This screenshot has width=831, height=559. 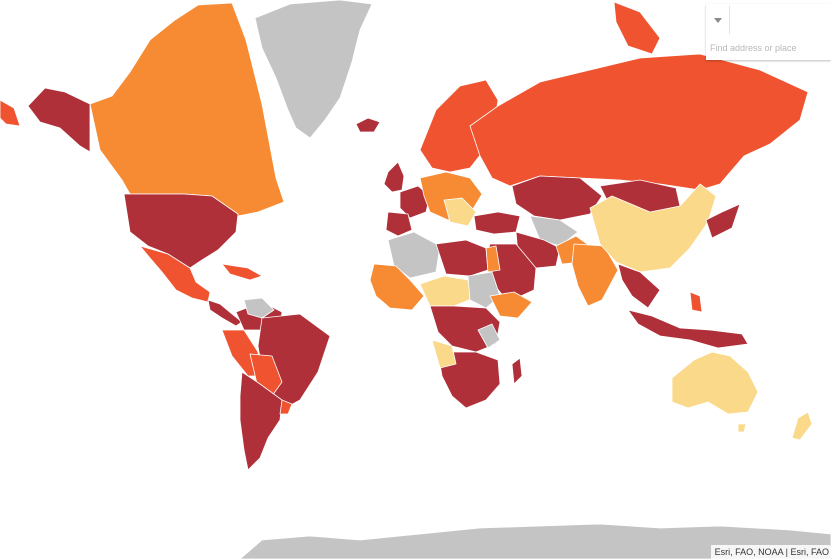 What do you see at coordinates (497, 223) in the screenshot?
I see `region-turkey` at bounding box center [497, 223].